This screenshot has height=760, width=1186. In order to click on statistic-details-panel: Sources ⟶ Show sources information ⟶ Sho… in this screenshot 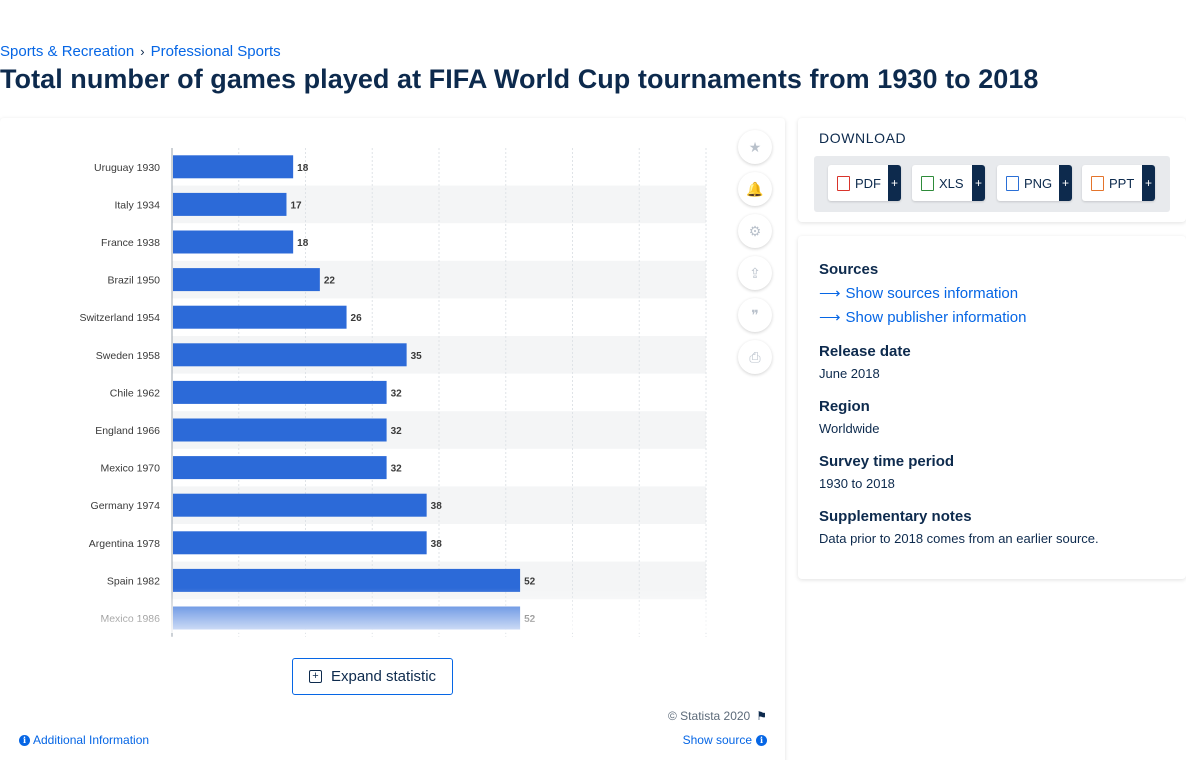, I will do `click(992, 407)`.